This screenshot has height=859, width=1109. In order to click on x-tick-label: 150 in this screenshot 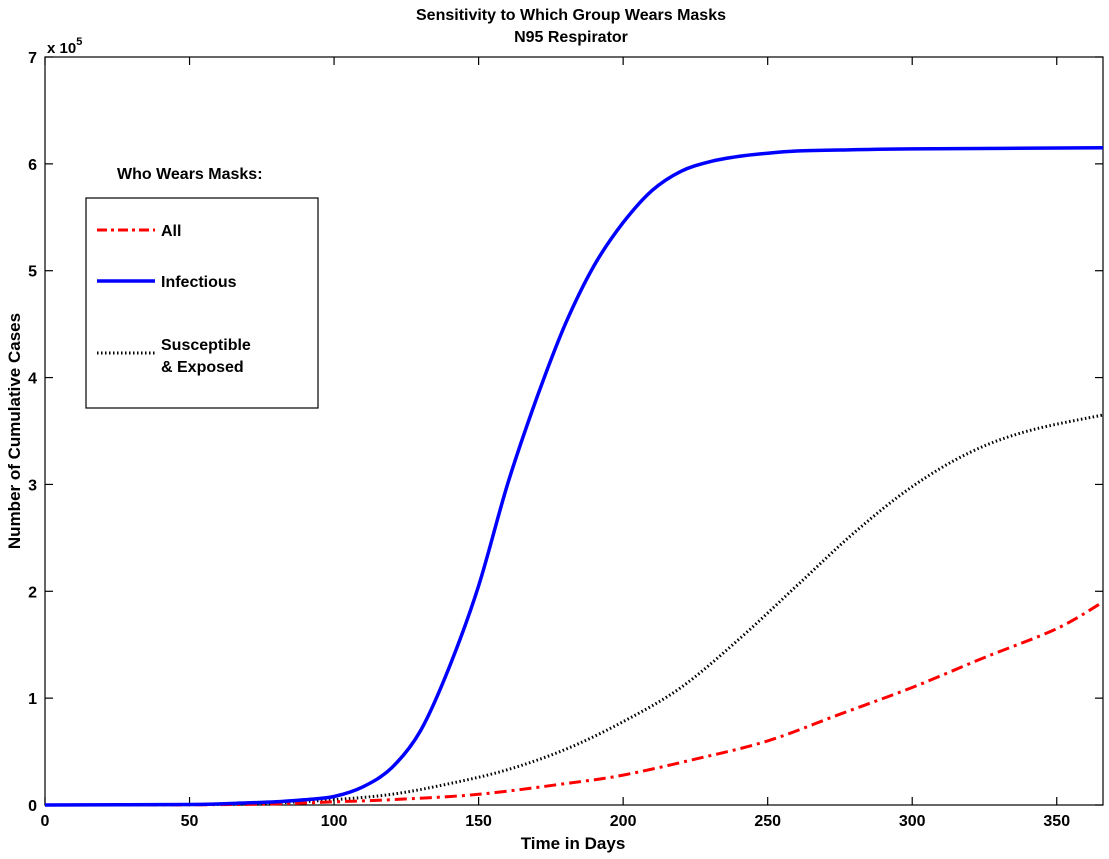, I will do `click(478, 821)`.